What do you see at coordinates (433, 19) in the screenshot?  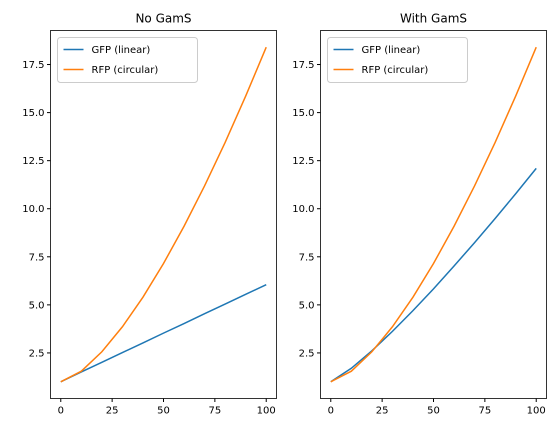 I see `chart-title: With GamS` at bounding box center [433, 19].